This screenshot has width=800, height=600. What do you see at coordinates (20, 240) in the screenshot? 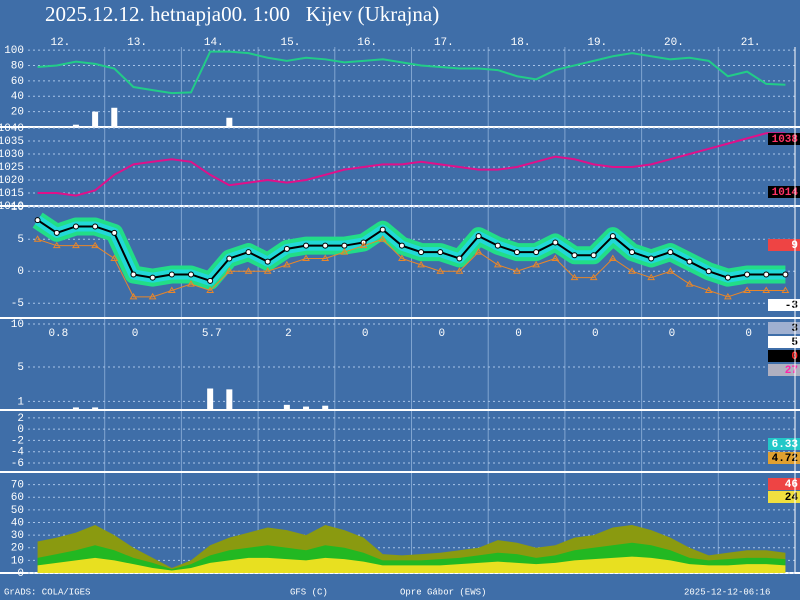
I see `y-tick-label: 5` at bounding box center [20, 240].